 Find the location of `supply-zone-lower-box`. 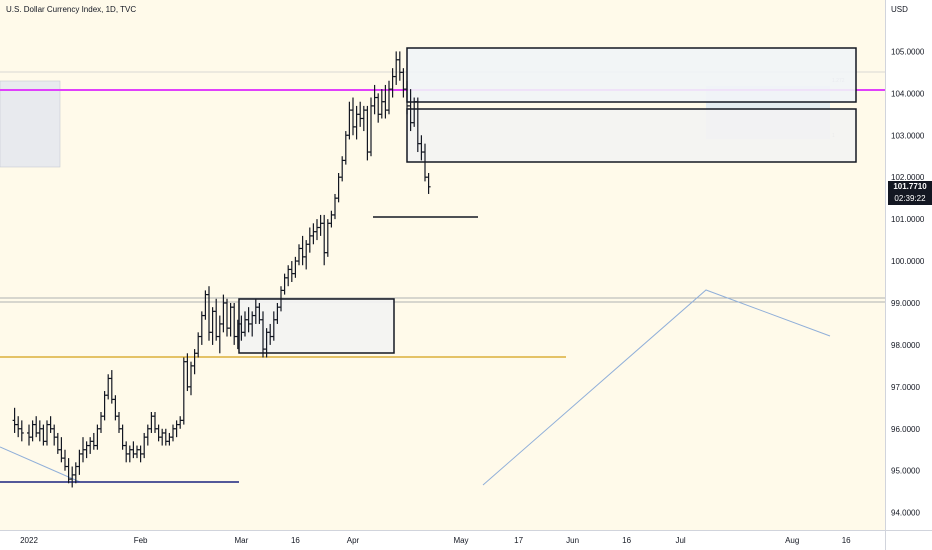

supply-zone-lower-box is located at coordinates (631, 135).